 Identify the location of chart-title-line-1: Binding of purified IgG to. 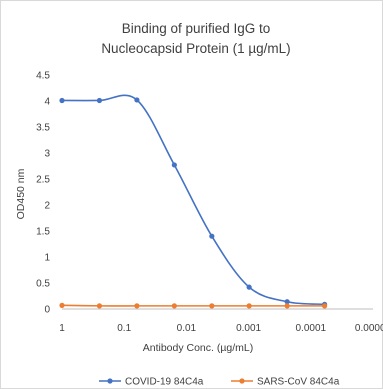
(196, 28).